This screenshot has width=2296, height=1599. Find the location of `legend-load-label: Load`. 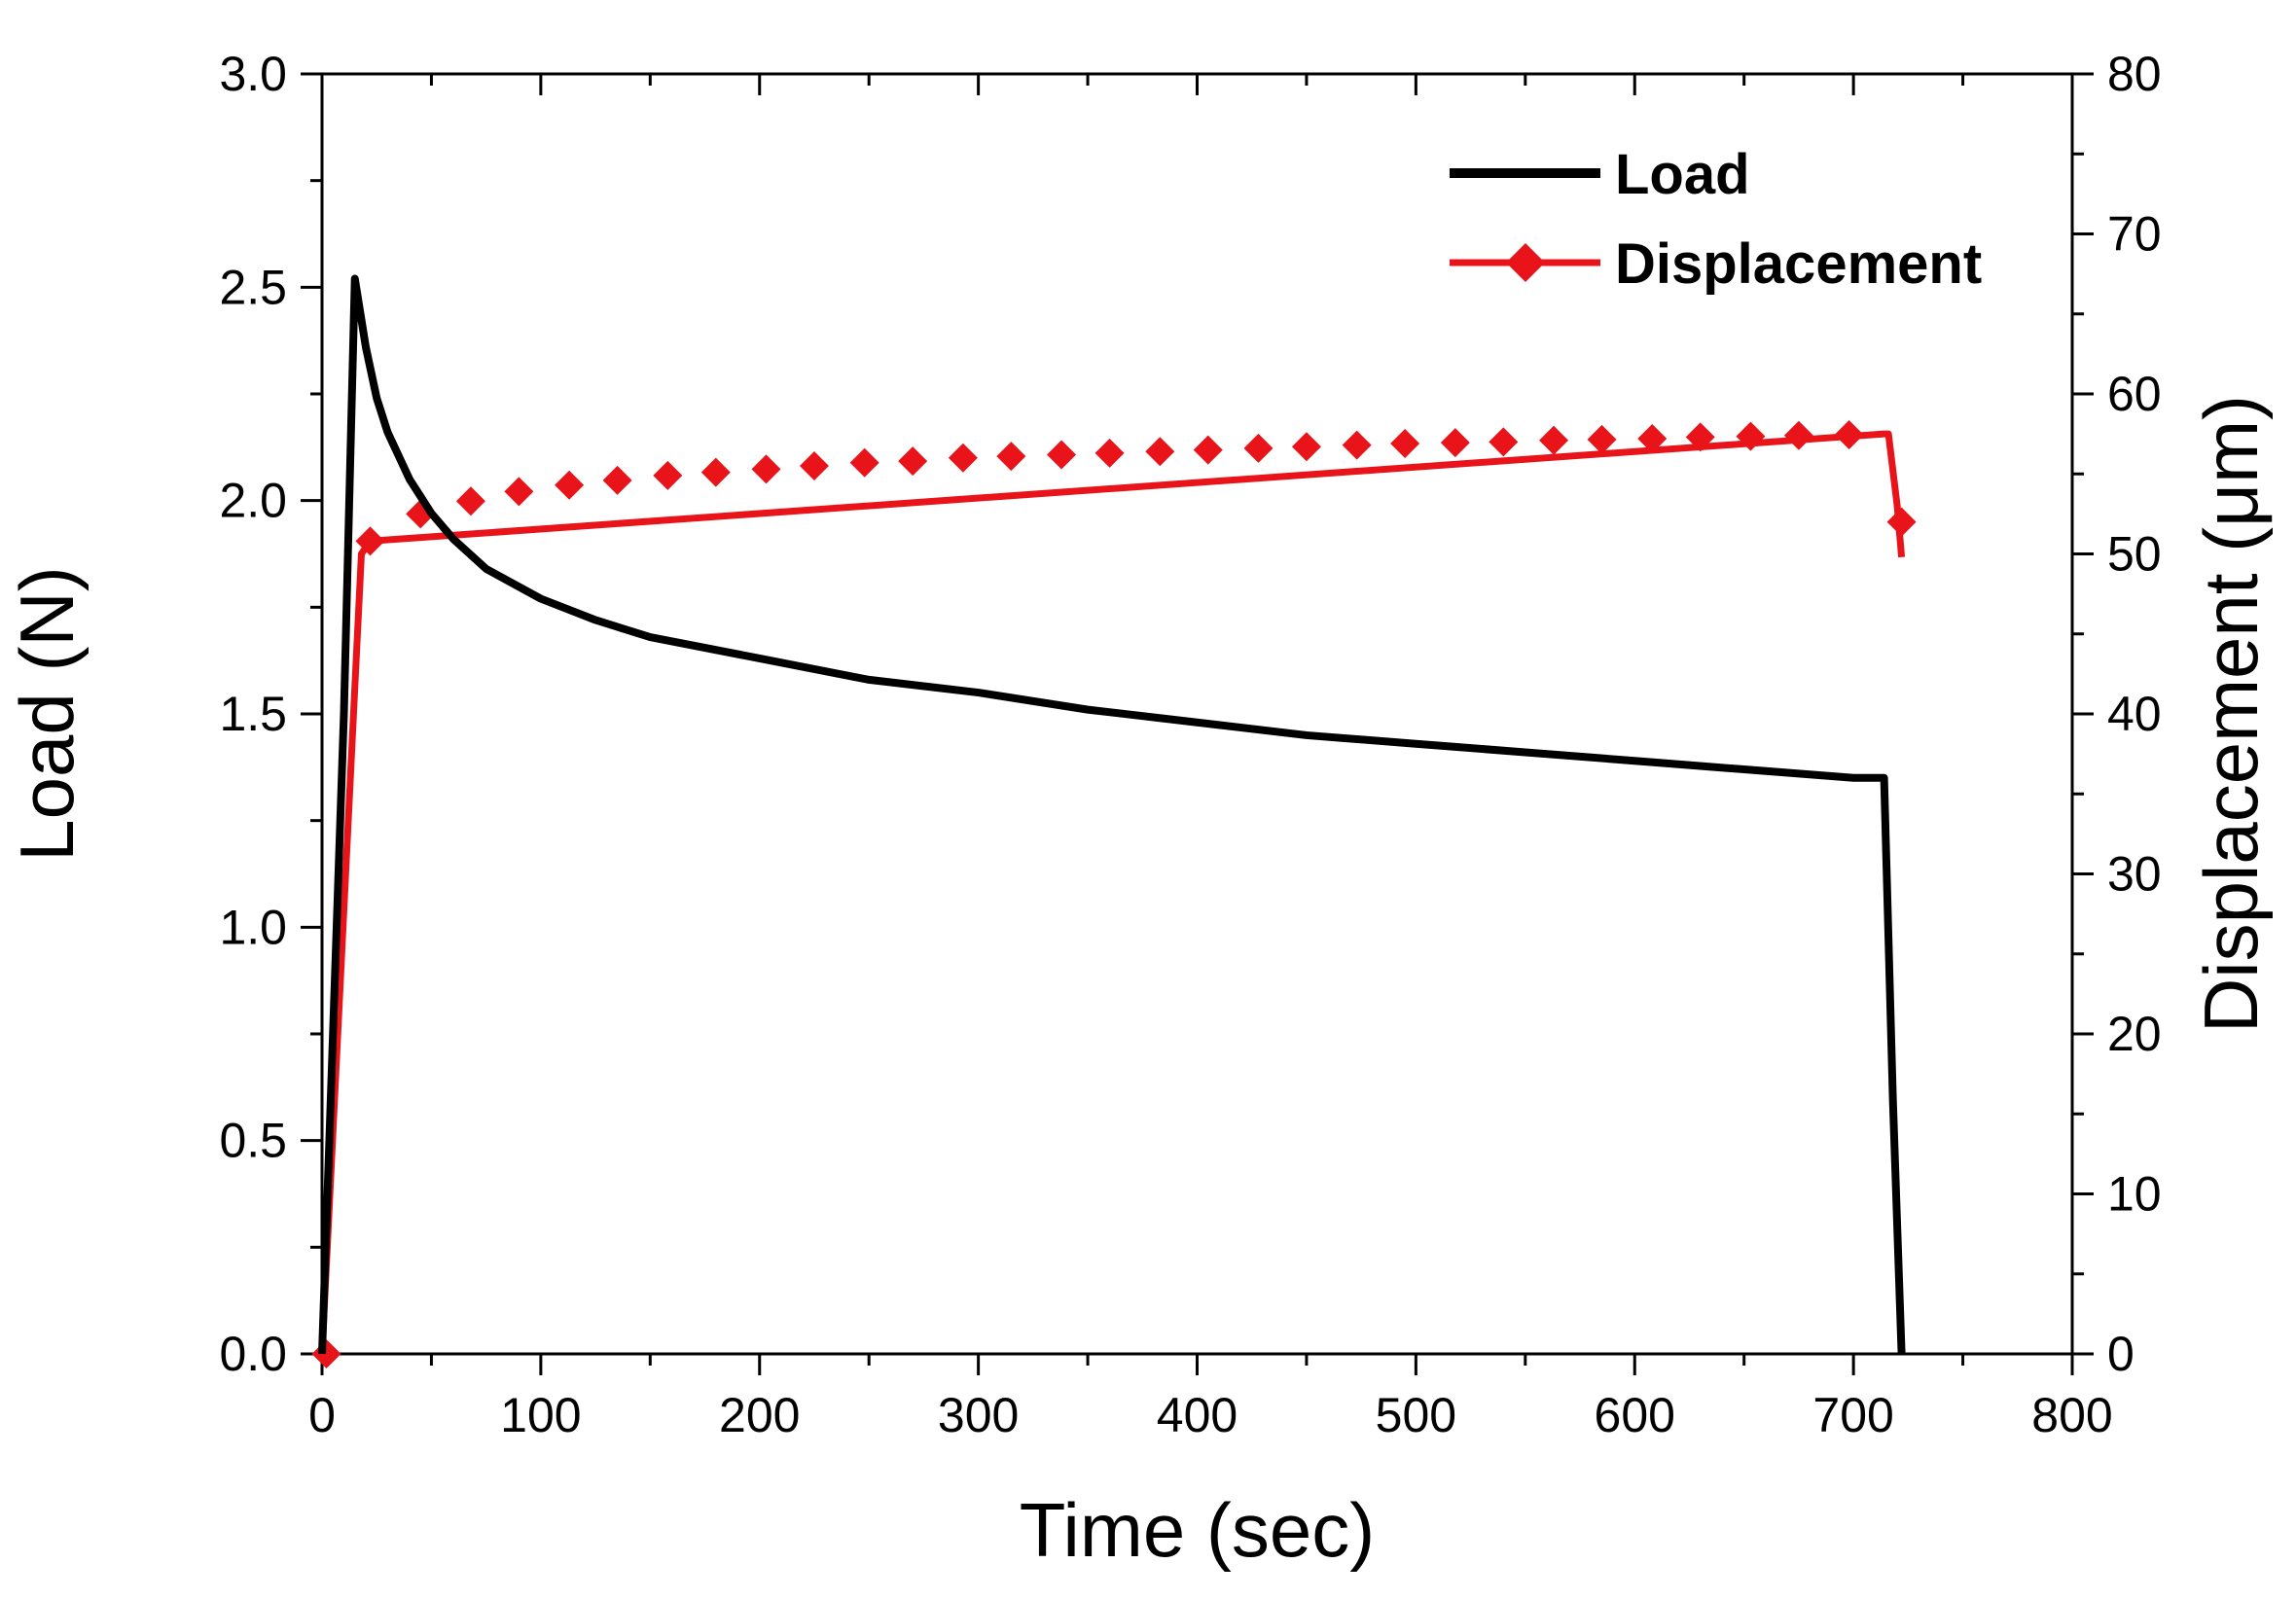

legend-load-label: Load is located at coordinates (1682, 174).